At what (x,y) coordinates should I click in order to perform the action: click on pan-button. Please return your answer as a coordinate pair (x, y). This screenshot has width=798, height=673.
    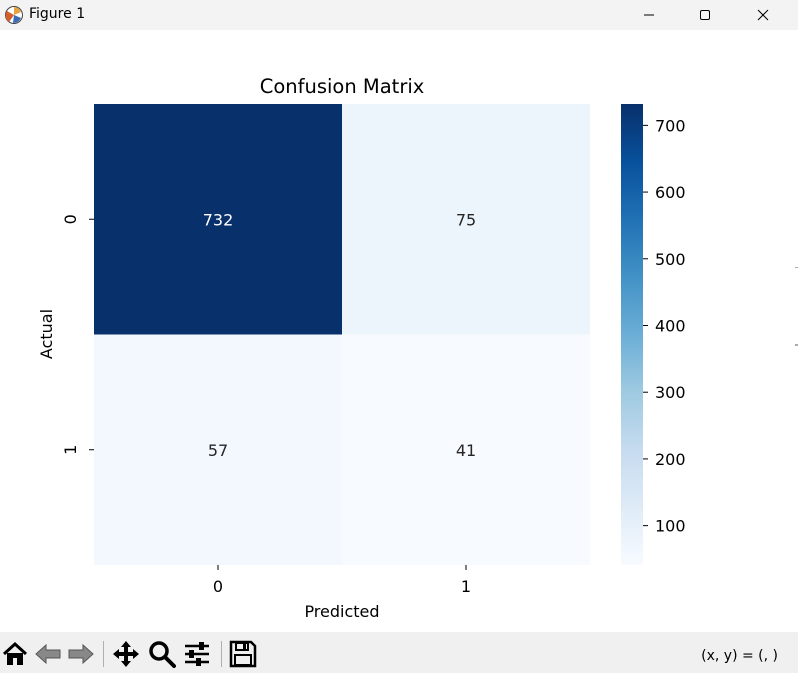
    Looking at the image, I should click on (126, 654).